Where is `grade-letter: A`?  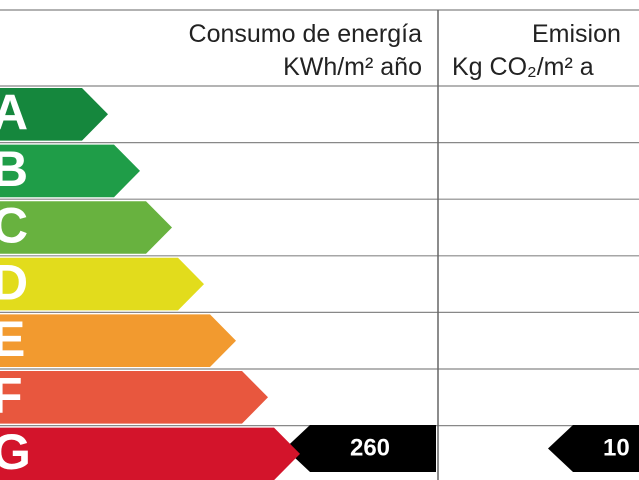 grade-letter: A is located at coordinates (14, 113).